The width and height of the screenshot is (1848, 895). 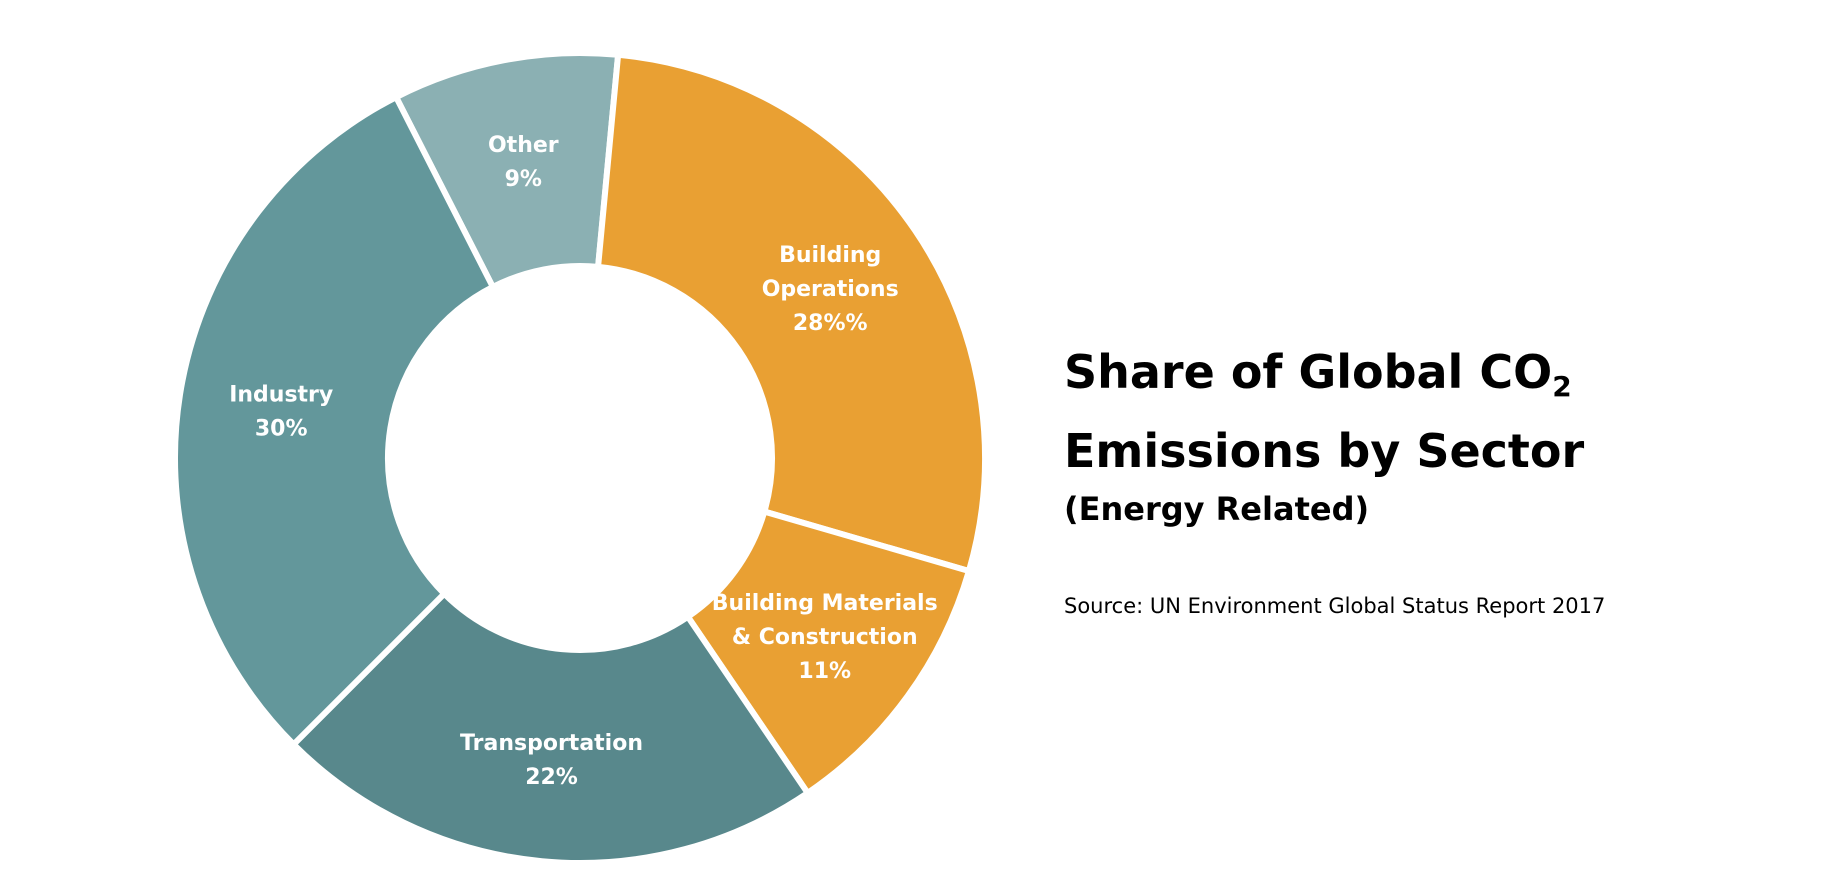 I want to click on chart-title-subscript: 2, so click(x=1562, y=386).